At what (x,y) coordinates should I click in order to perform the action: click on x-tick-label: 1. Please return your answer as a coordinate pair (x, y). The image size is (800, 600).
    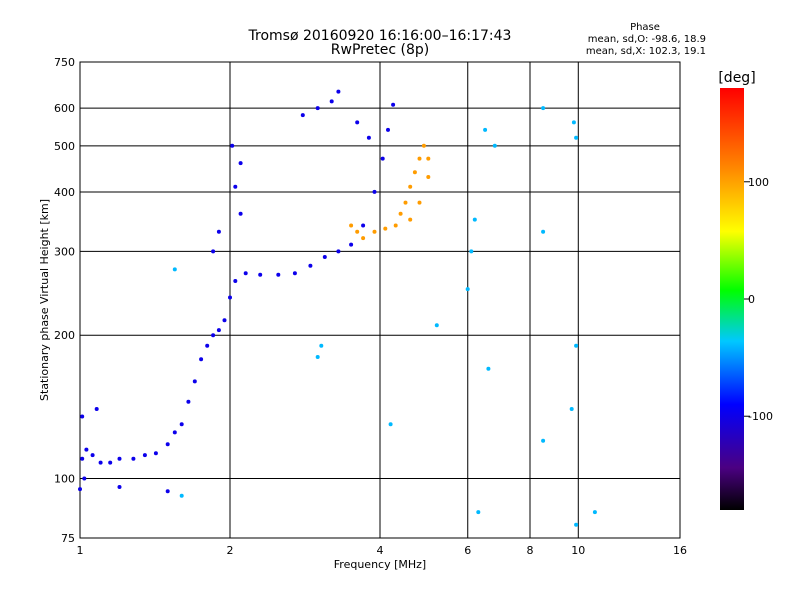
    Looking at the image, I should click on (80, 550).